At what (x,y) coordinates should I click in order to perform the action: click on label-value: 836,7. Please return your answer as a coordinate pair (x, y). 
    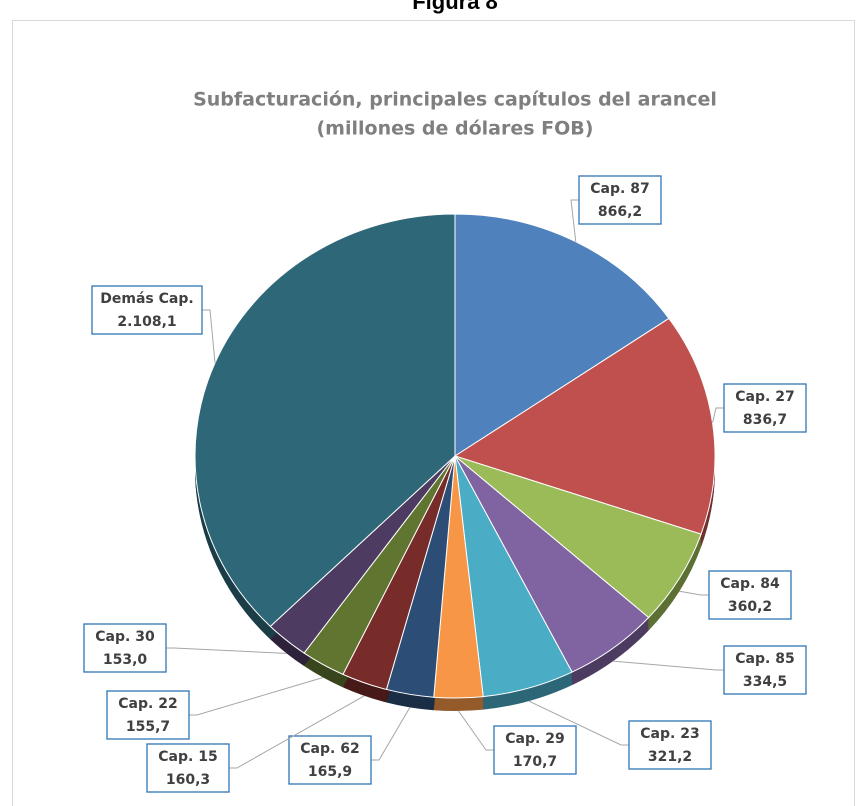
    Looking at the image, I should click on (765, 420).